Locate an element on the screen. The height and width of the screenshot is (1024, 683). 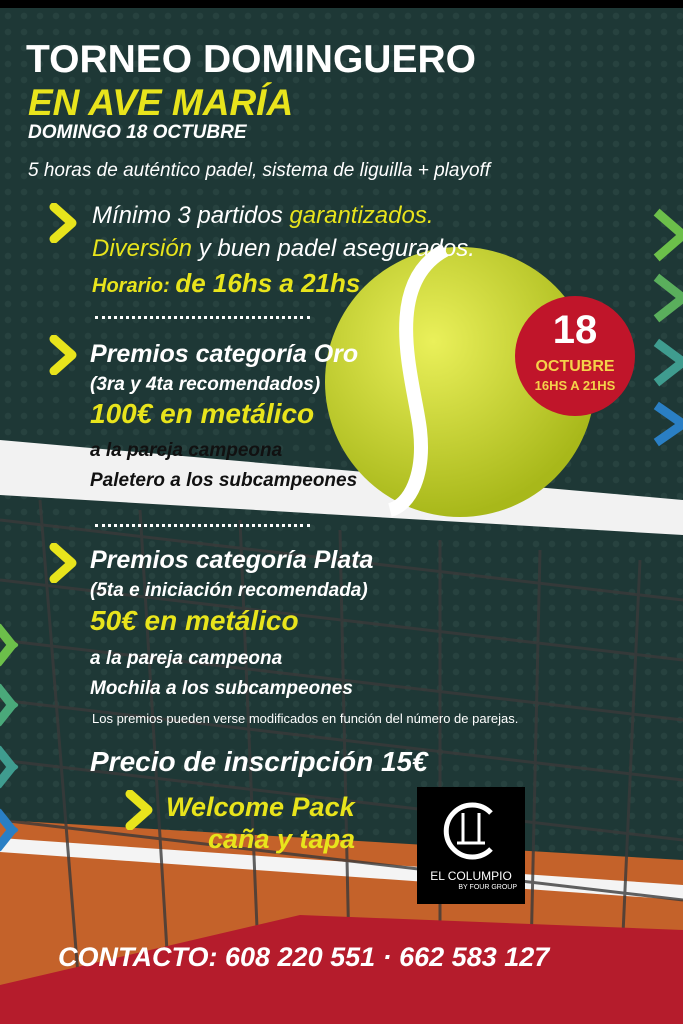
oro-winner: a la pareja campeona is located at coordinates (186, 450).